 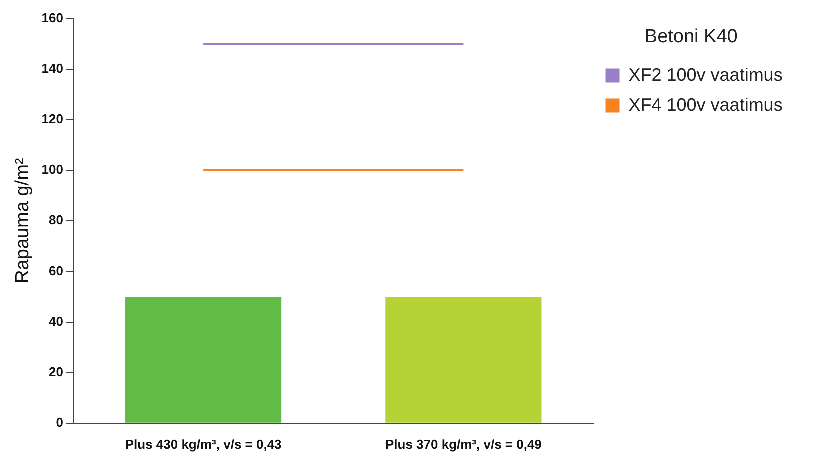 I want to click on y-tick-label: 40, so click(x=56, y=321).